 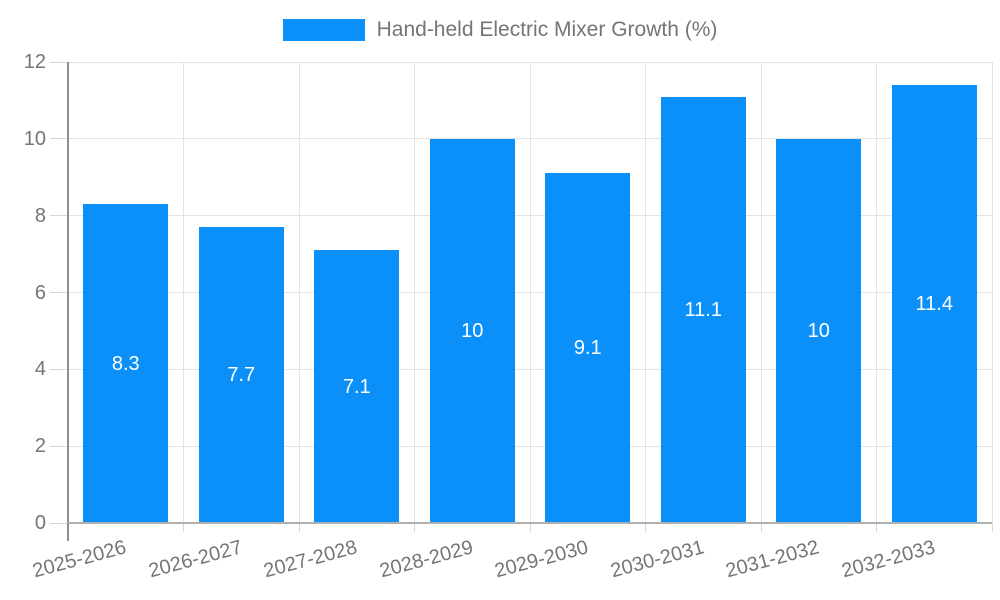 I want to click on bar-value-label: 11.4, so click(x=934, y=304).